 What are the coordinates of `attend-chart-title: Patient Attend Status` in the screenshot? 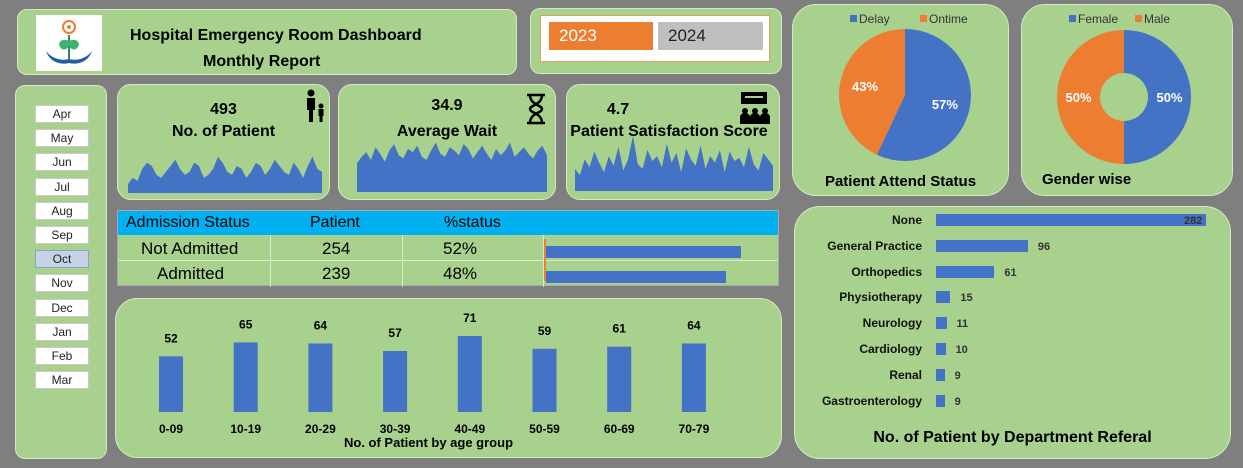 It's located at (900, 181).